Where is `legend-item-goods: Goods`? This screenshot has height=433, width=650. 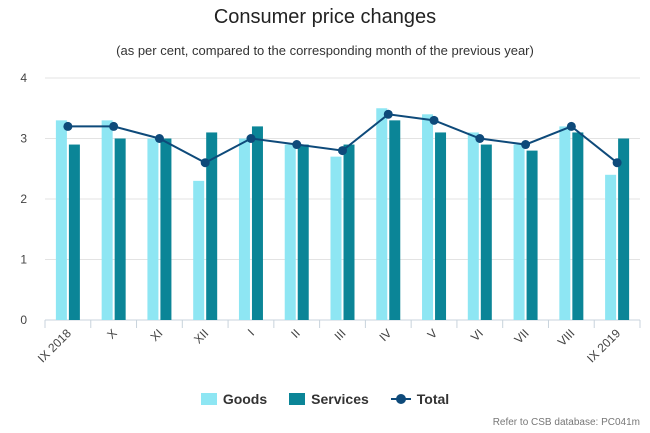 legend-item-goods: Goods is located at coordinates (234, 399).